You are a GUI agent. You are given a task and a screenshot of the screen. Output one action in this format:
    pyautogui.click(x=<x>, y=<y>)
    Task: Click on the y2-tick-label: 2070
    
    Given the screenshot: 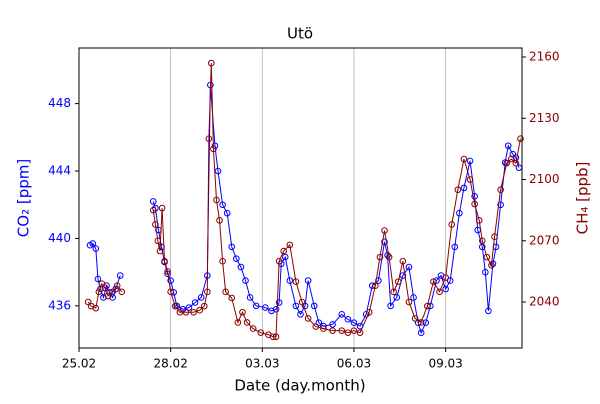 What is the action you would take?
    pyautogui.click(x=544, y=240)
    